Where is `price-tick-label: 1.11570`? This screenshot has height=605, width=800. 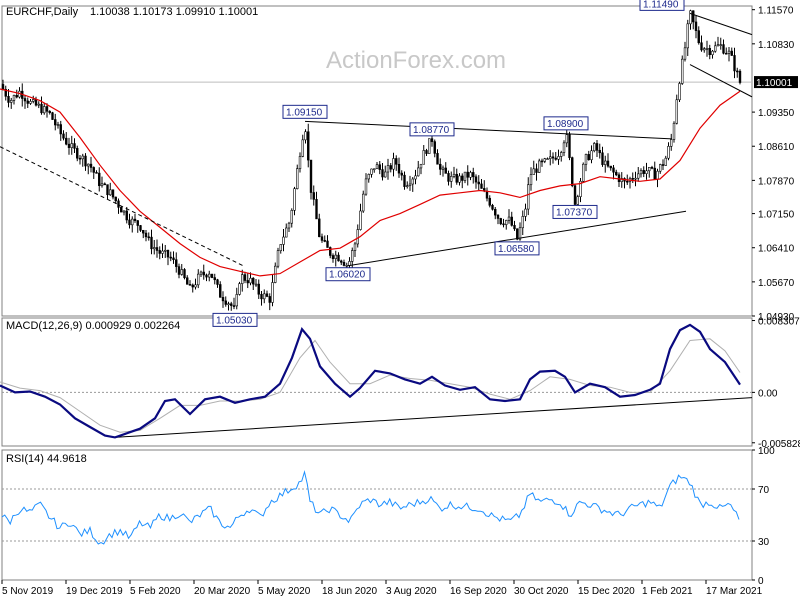 price-tick-label: 1.11570 is located at coordinates (776, 11).